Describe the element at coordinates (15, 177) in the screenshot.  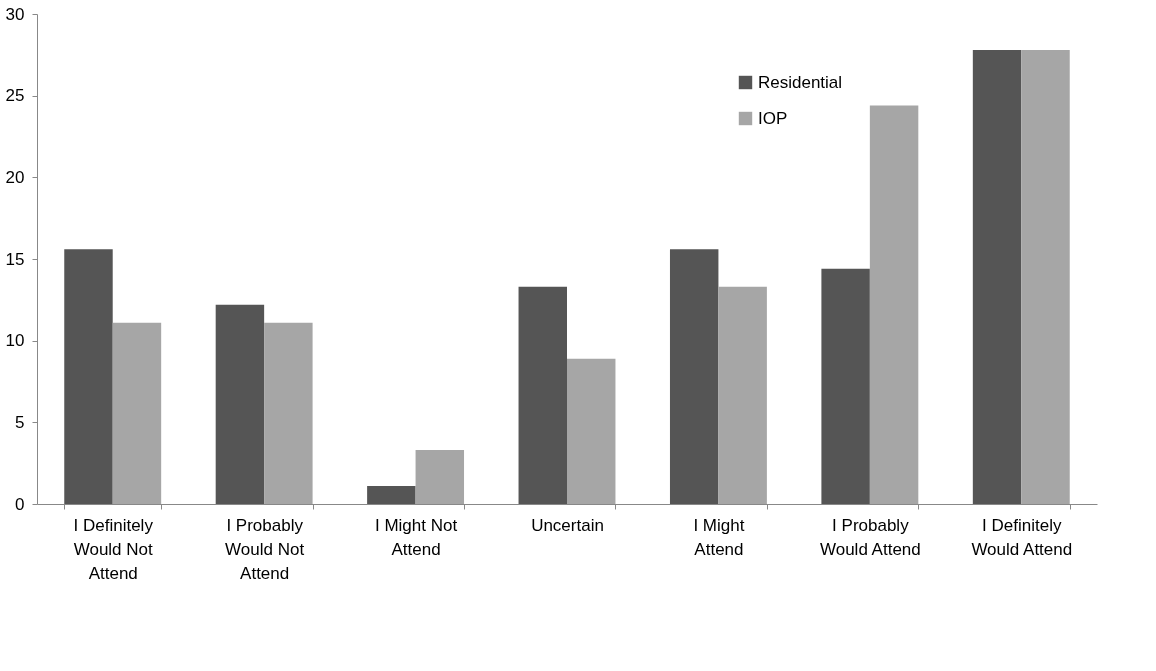
I see `y-tick-label: 20` at that location.